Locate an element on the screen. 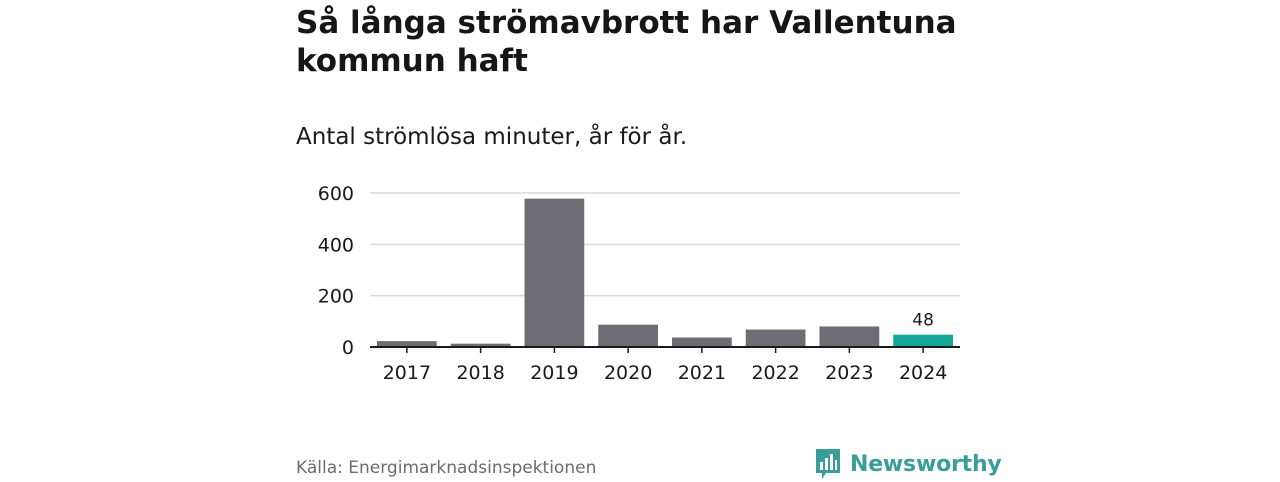  bars is located at coordinates (665, 272).